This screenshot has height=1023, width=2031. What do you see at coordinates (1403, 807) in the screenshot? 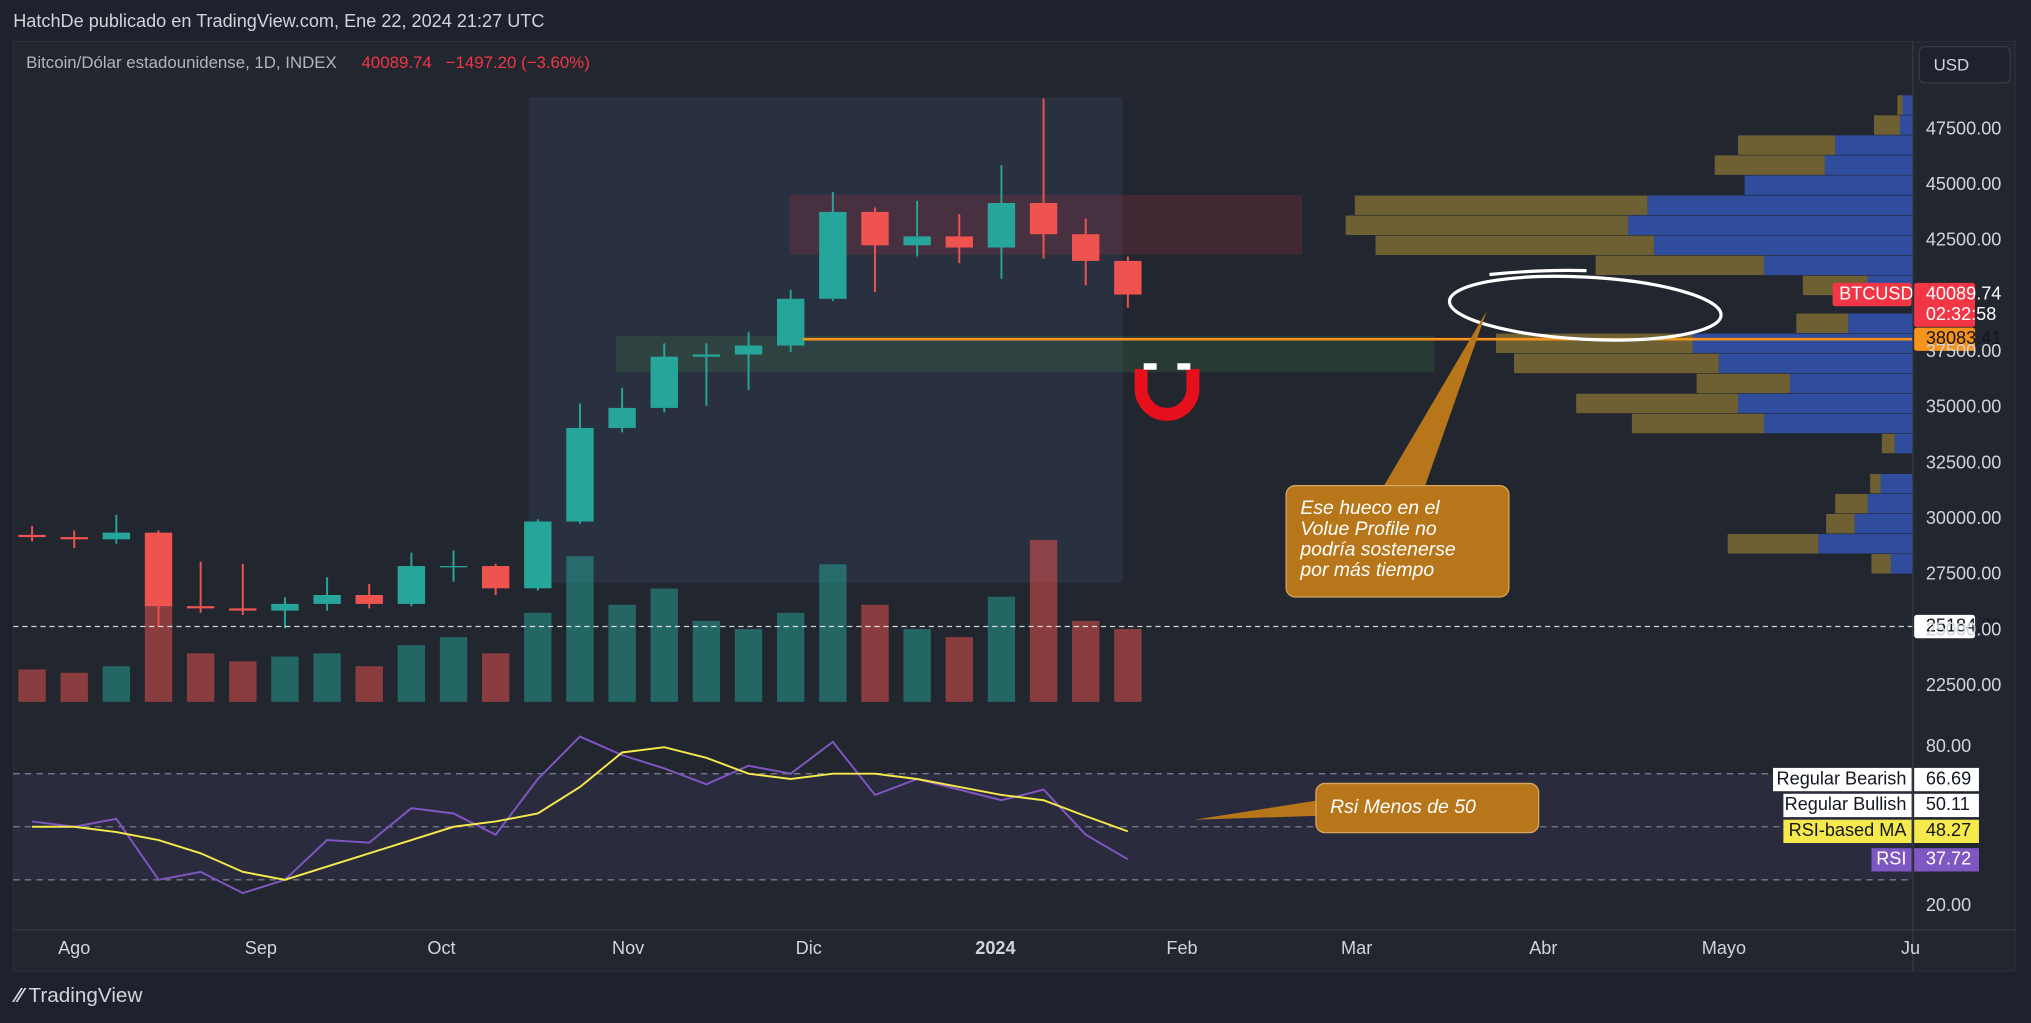
I see `callout-text: Rsi Menos de 50` at bounding box center [1403, 807].